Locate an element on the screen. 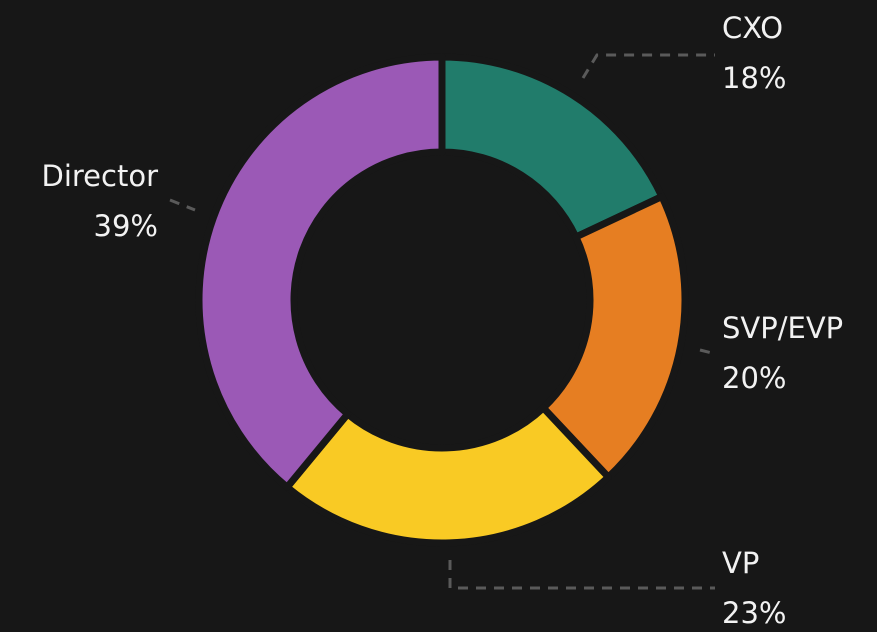  slice-label: CXO is located at coordinates (752, 28).